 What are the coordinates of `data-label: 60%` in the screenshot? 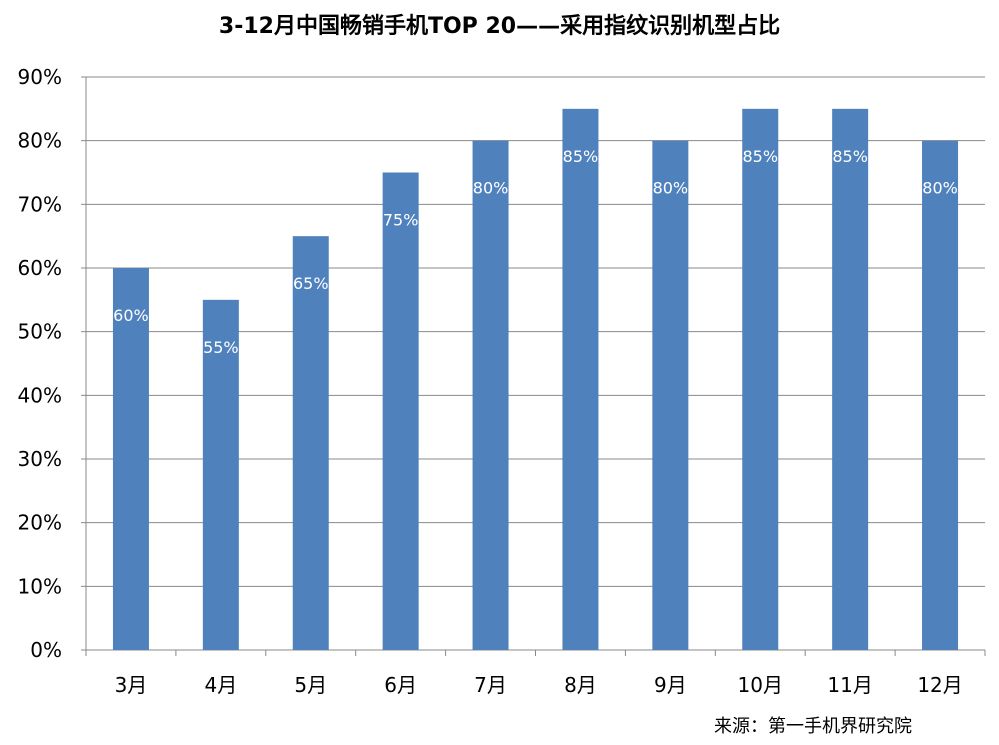 It's located at (131, 315).